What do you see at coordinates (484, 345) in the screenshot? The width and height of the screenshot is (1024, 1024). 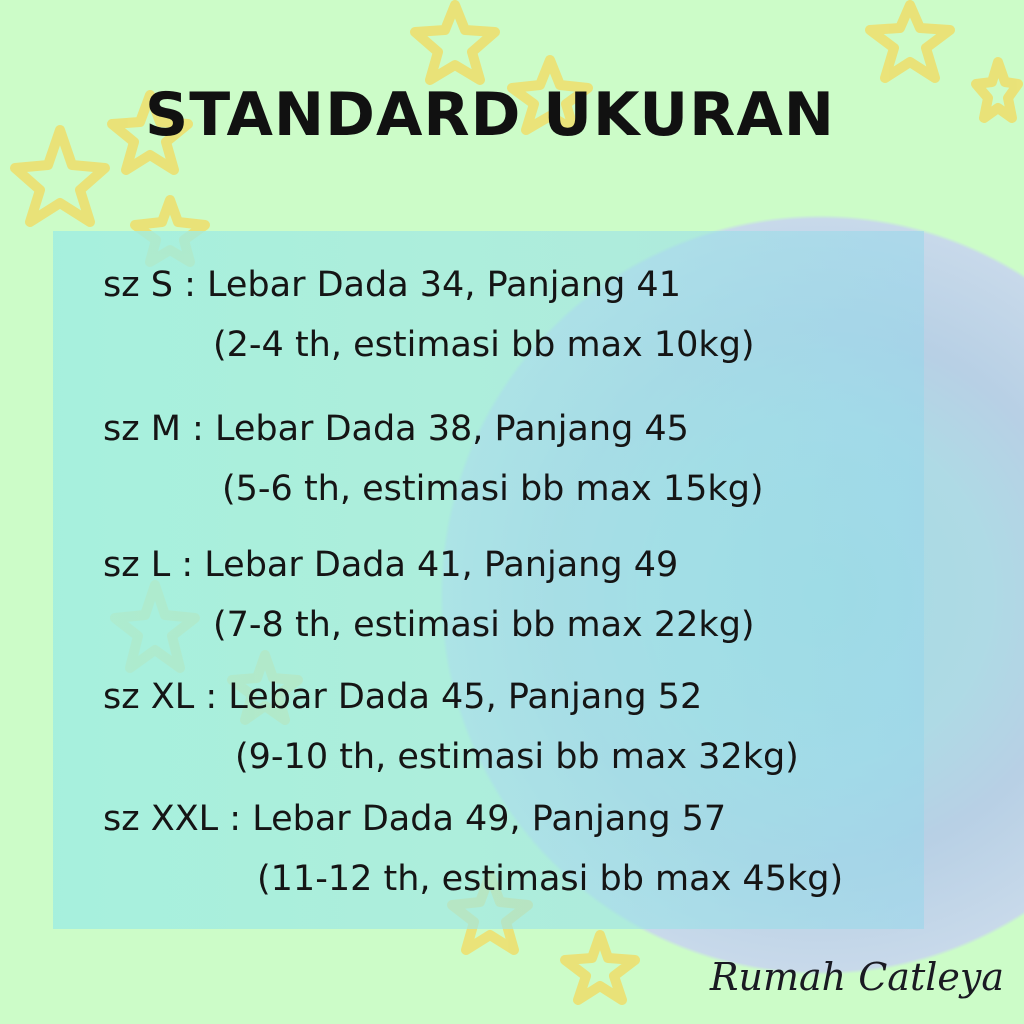 I see `size-s-details: (2-4 th, estimasi bb max 10kg)` at bounding box center [484, 345].